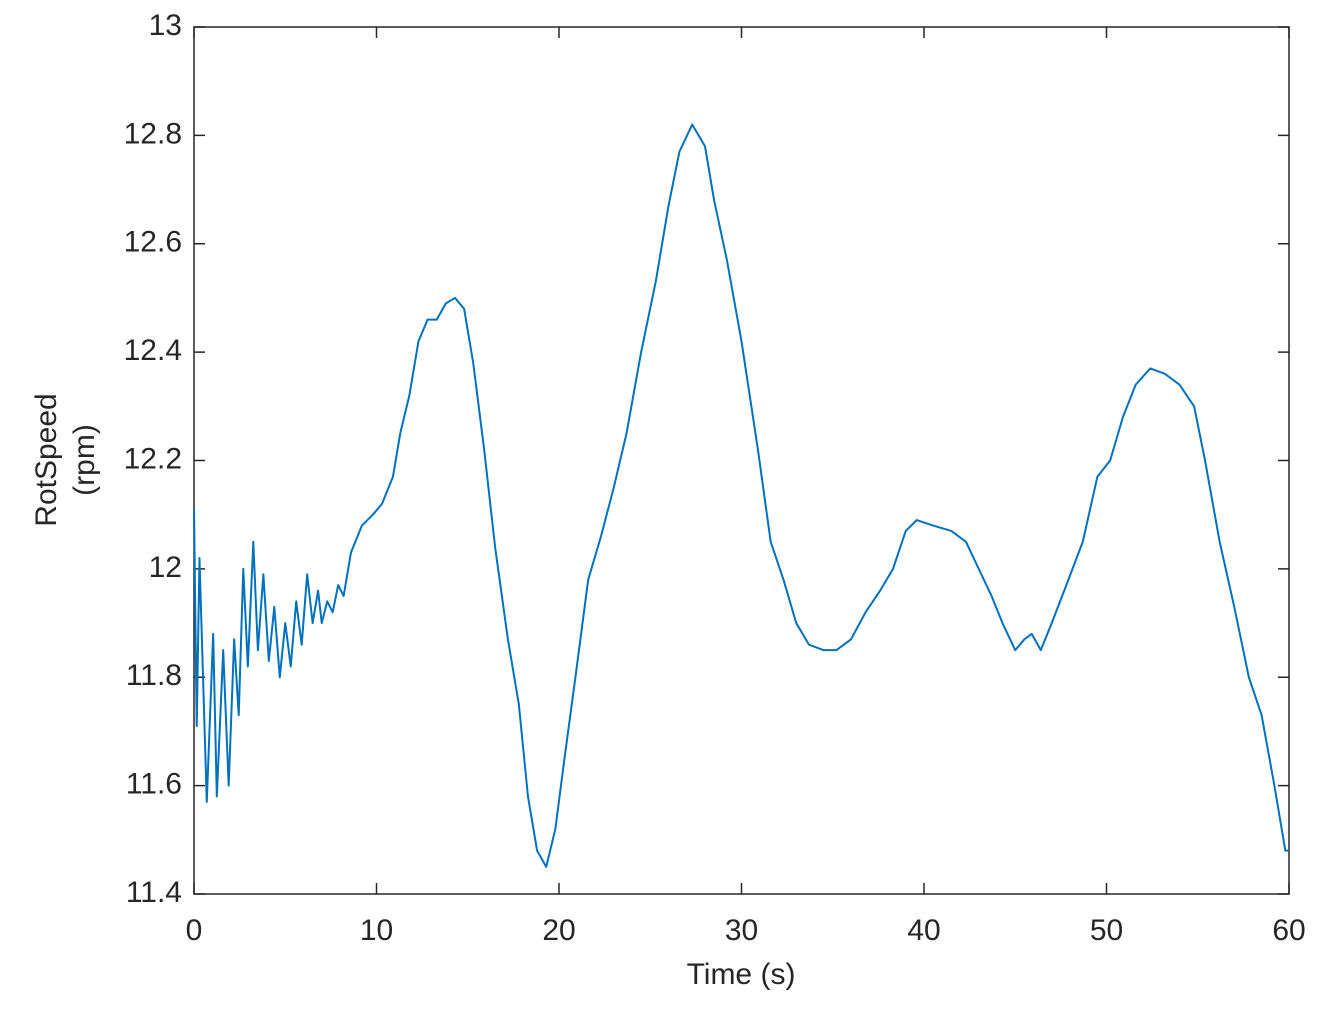  I want to click on y-axis-label-line: (rpm), so click(84, 460).